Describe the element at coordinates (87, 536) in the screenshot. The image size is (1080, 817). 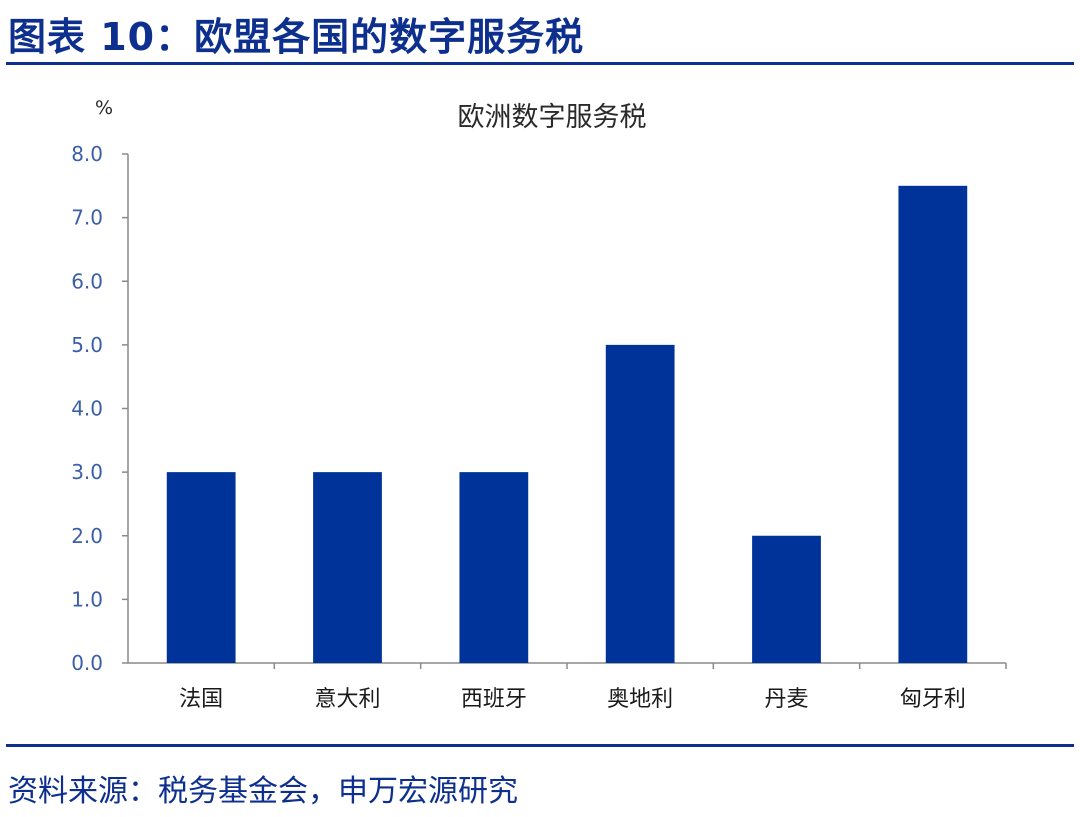
I see `y-tick-label: 2.0` at that location.